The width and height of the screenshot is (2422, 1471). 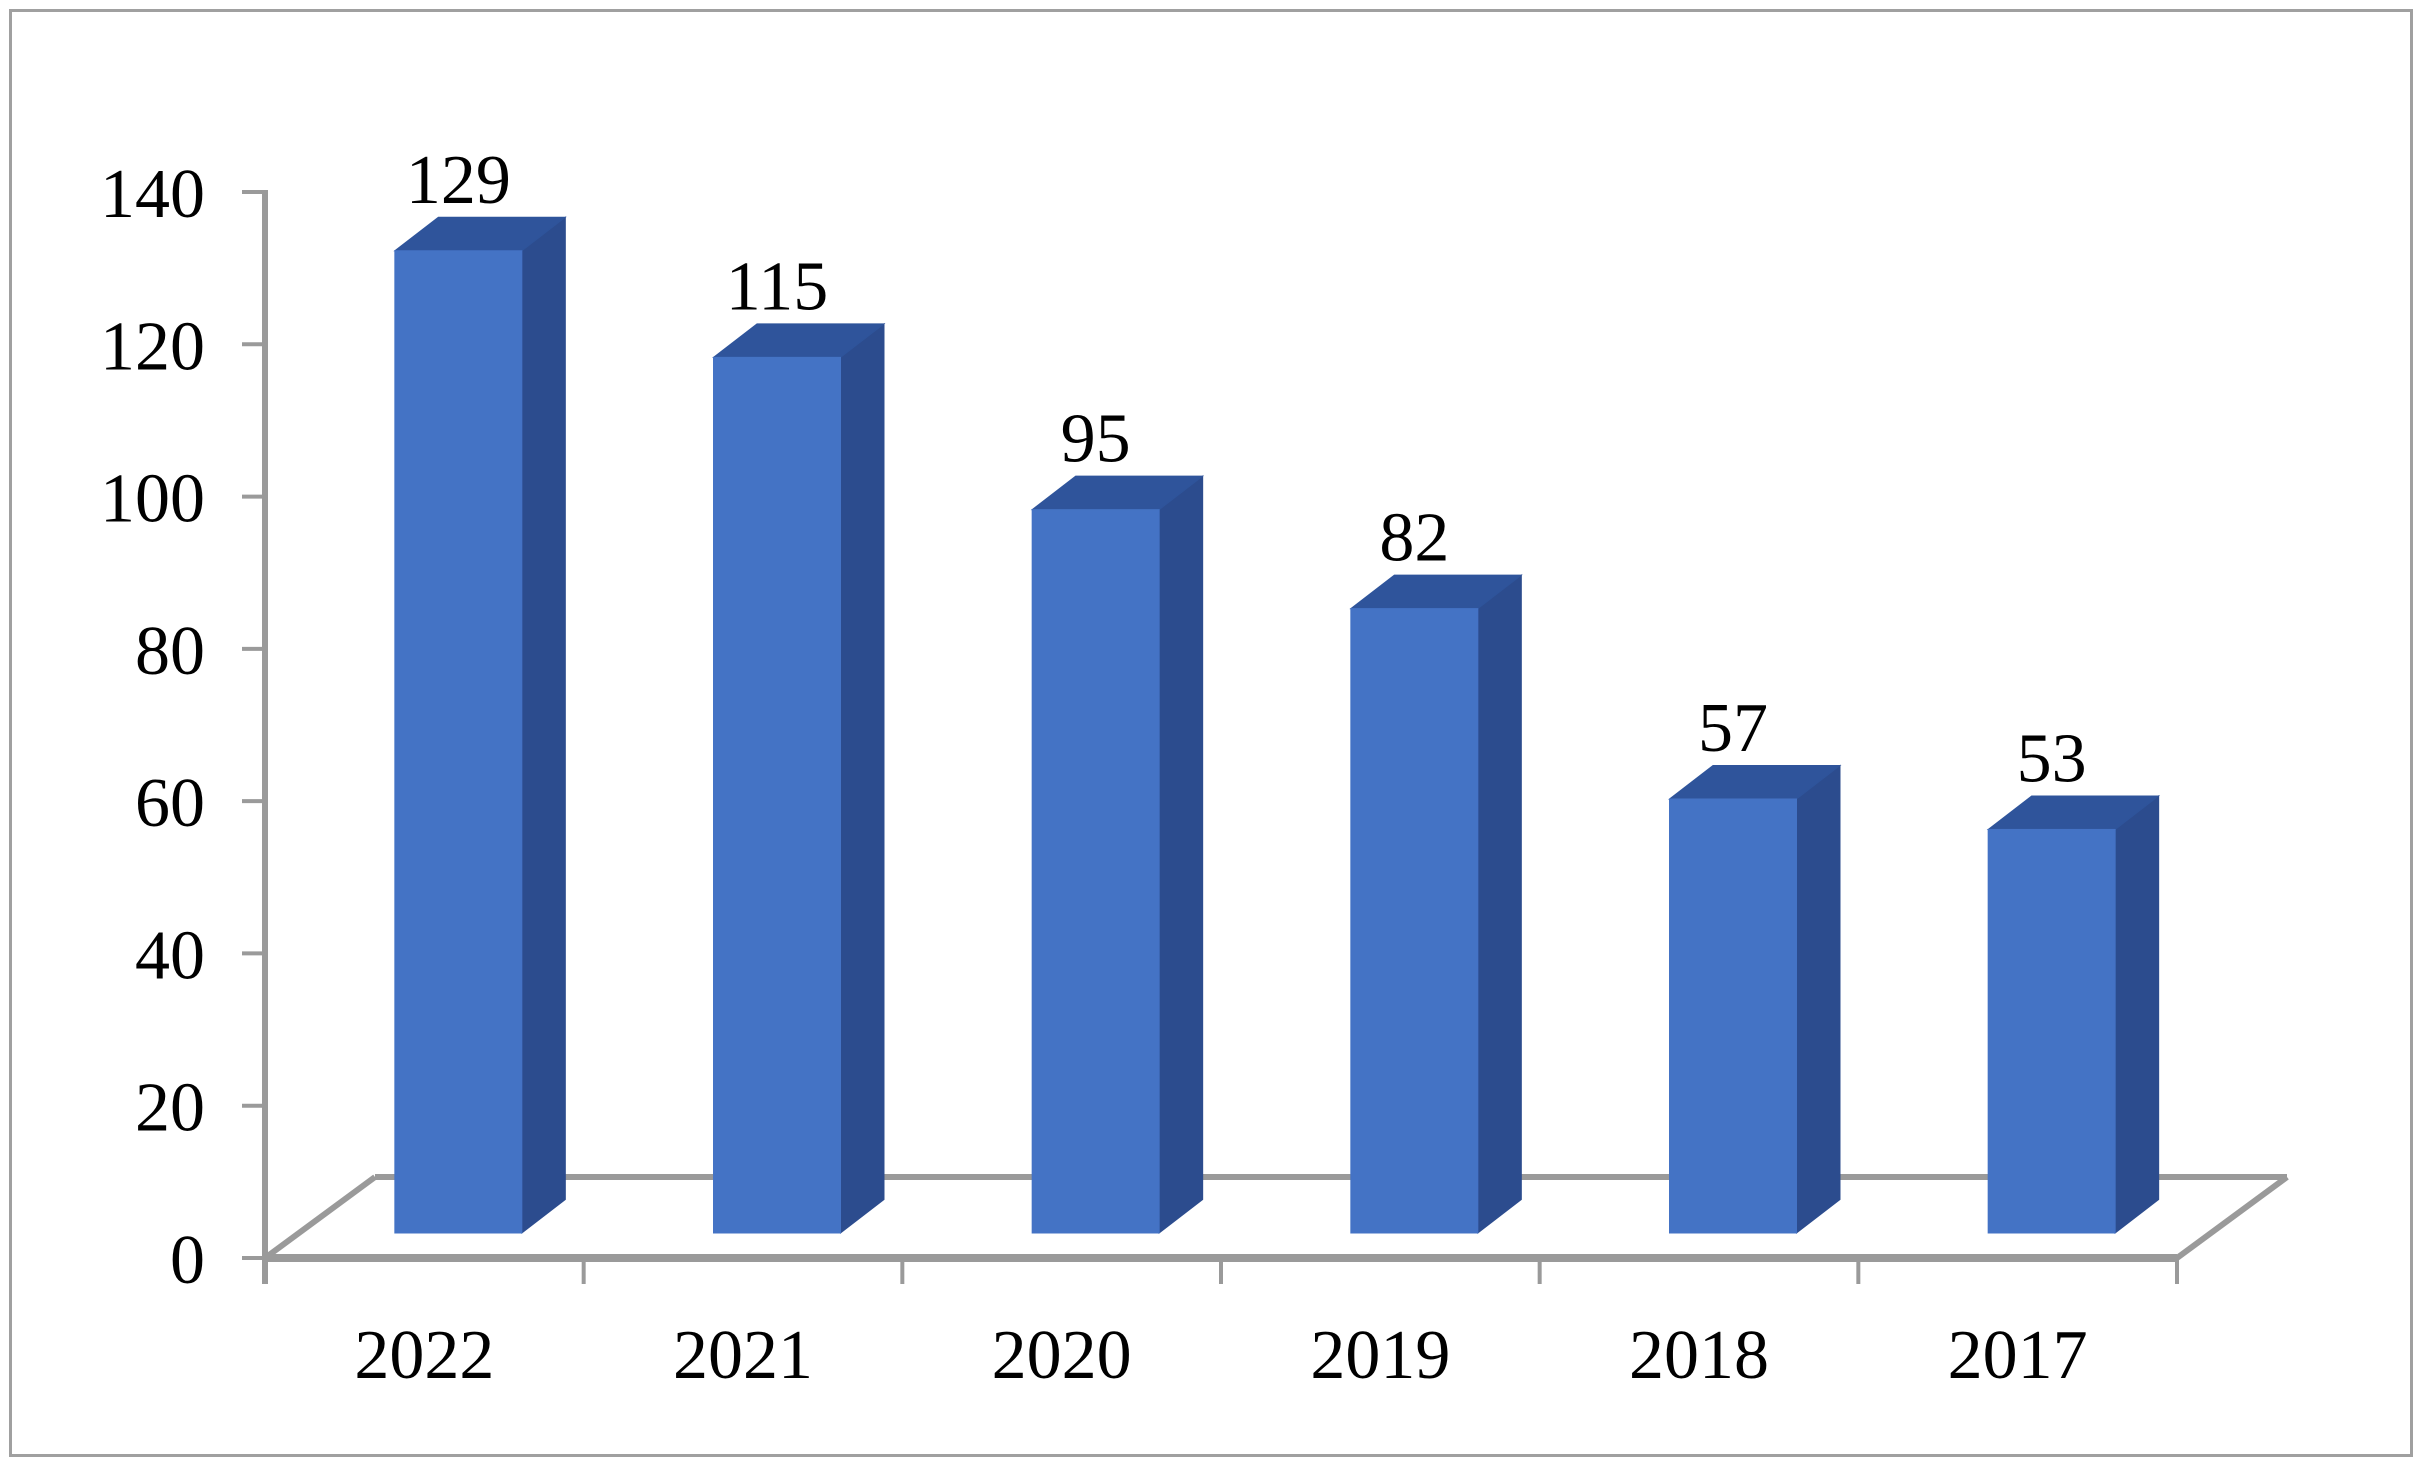 What do you see at coordinates (2018, 1355) in the screenshot?
I see `category-label-2017: 2017` at bounding box center [2018, 1355].